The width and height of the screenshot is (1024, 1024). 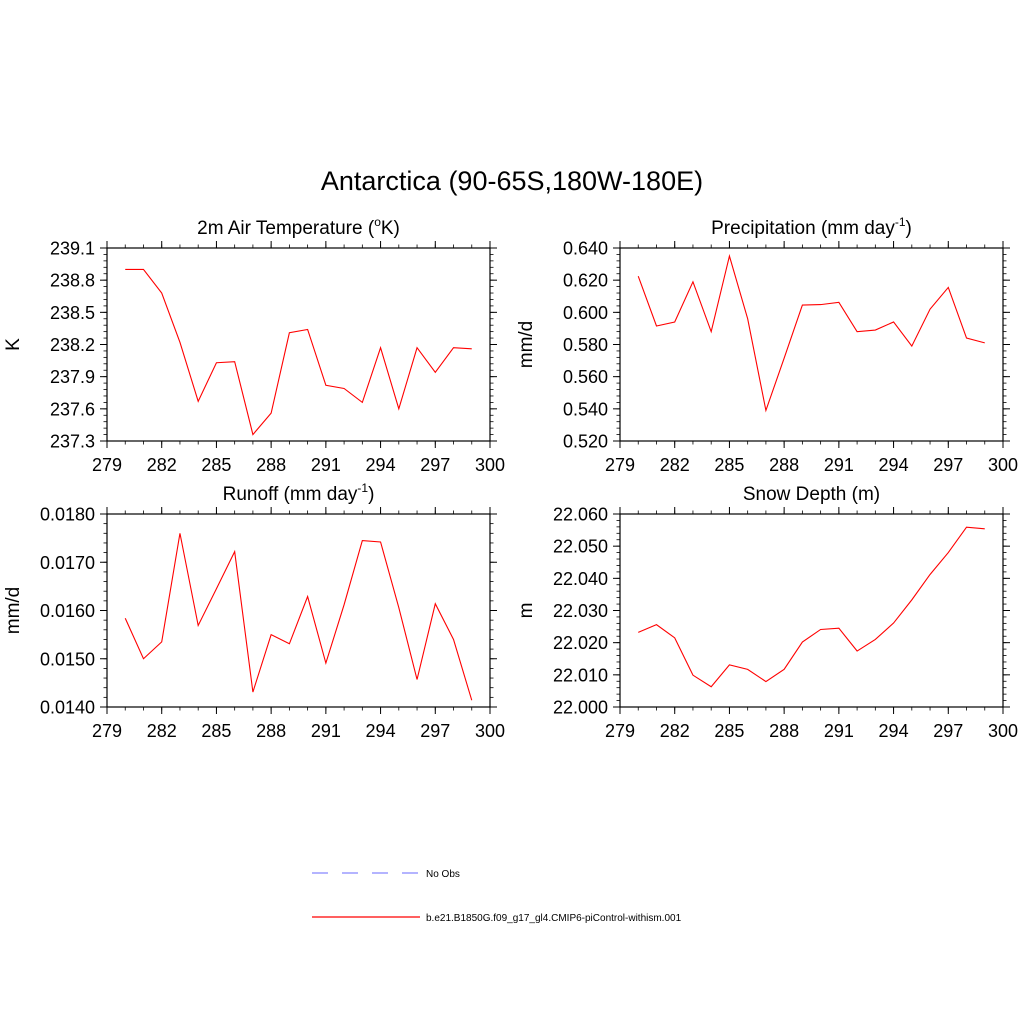 I want to click on figure-title: Antarctica (90-65S,180W-180E), so click(x=512, y=181).